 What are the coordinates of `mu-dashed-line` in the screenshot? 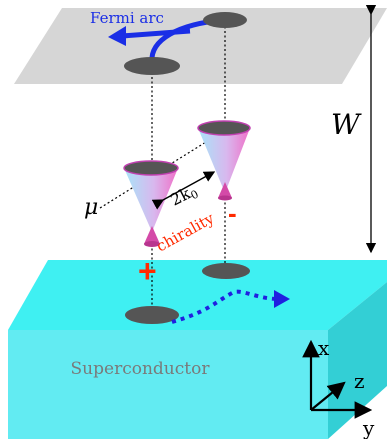 It's located at (161, 170).